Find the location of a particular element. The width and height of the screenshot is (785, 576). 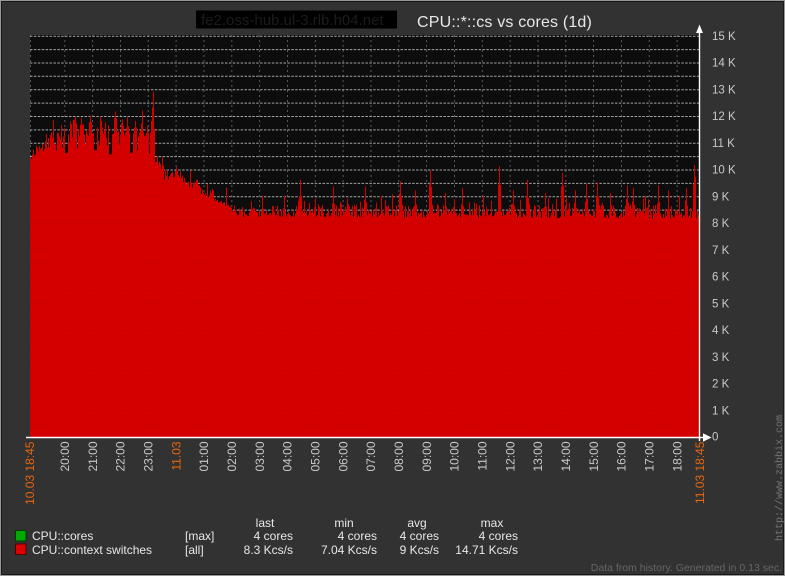

svg-text: 10.03 18:45 is located at coordinates (30, 473).